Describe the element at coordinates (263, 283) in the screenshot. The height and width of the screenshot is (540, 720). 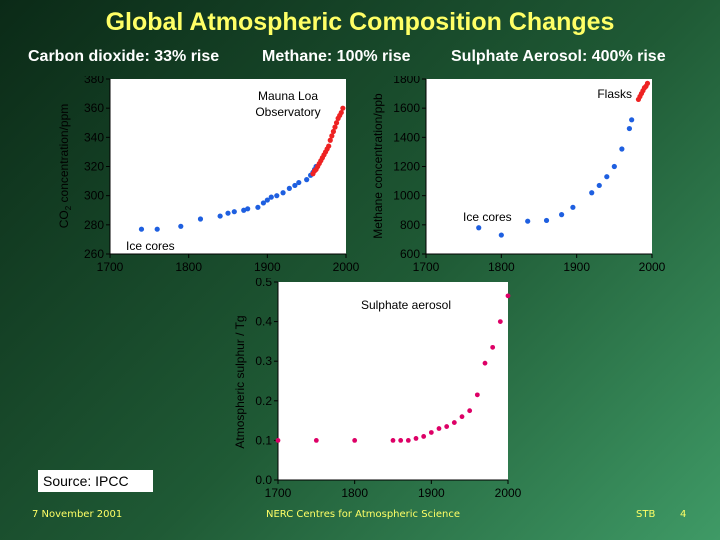
I see `sulphate-ytick-label: 0.5` at that location.